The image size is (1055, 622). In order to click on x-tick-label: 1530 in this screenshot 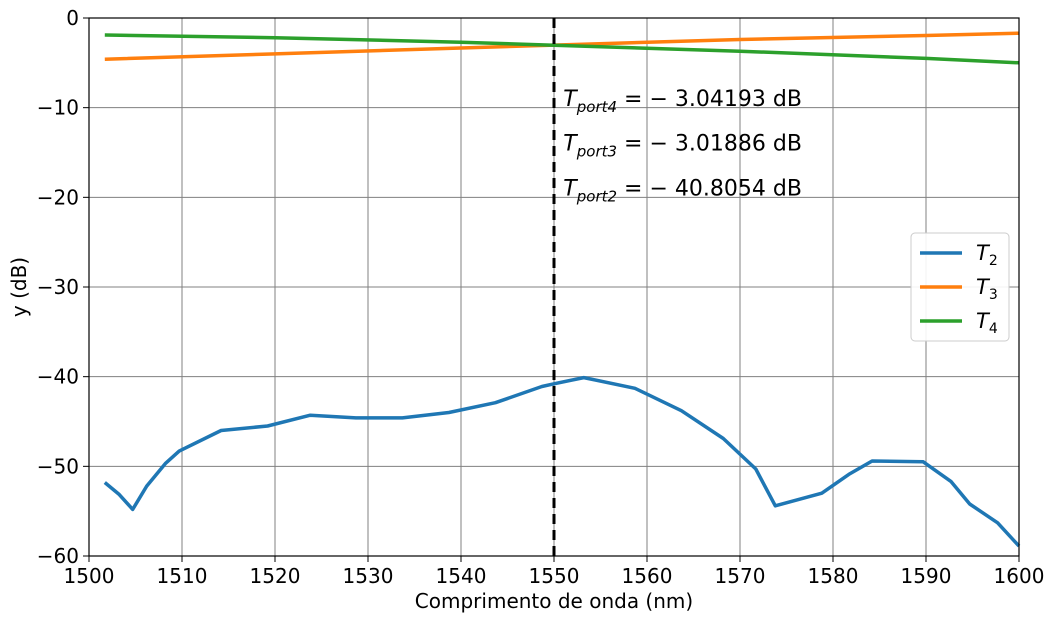, I will do `click(368, 576)`.